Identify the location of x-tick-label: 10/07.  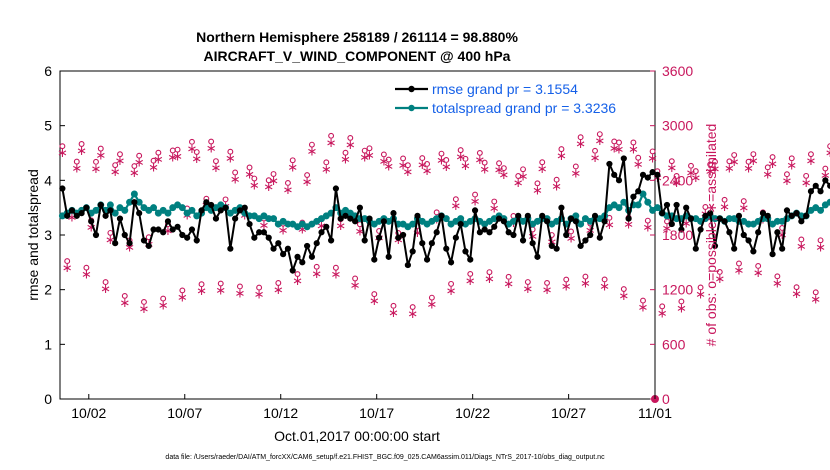
(184, 413).